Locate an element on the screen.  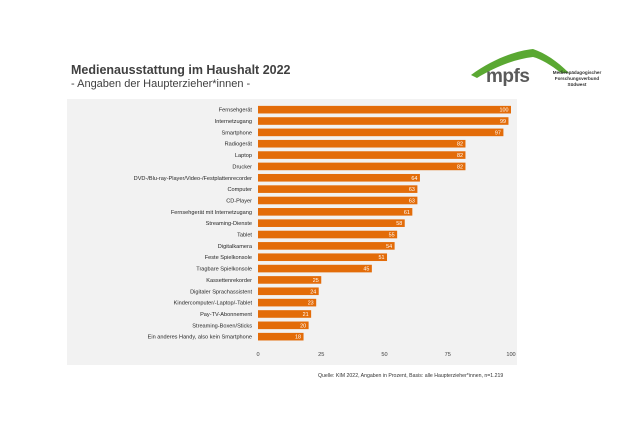
category-label: Streaming-Boxen/Sticks is located at coordinates (222, 326).